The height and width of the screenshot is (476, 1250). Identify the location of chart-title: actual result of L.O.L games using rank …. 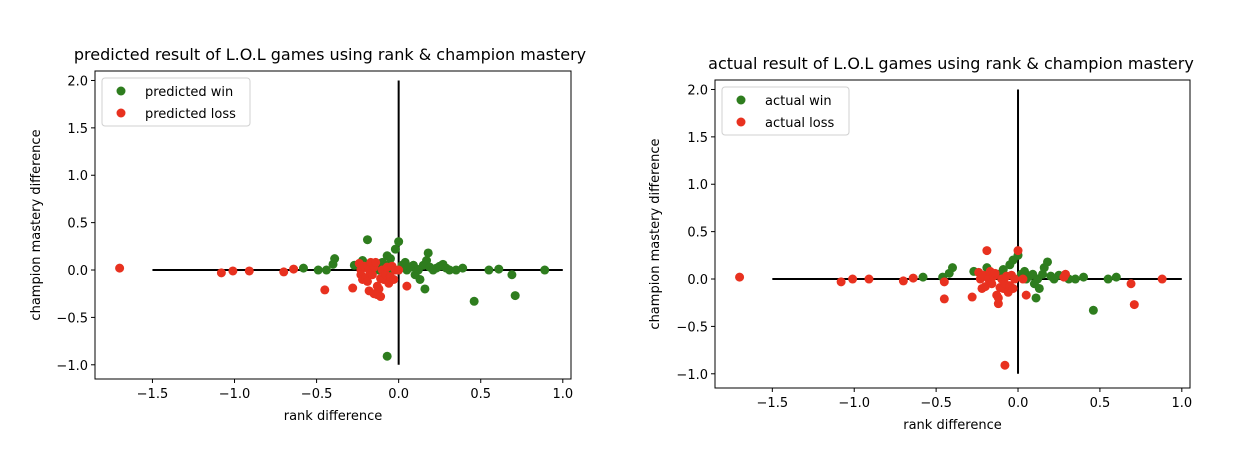
(951, 63).